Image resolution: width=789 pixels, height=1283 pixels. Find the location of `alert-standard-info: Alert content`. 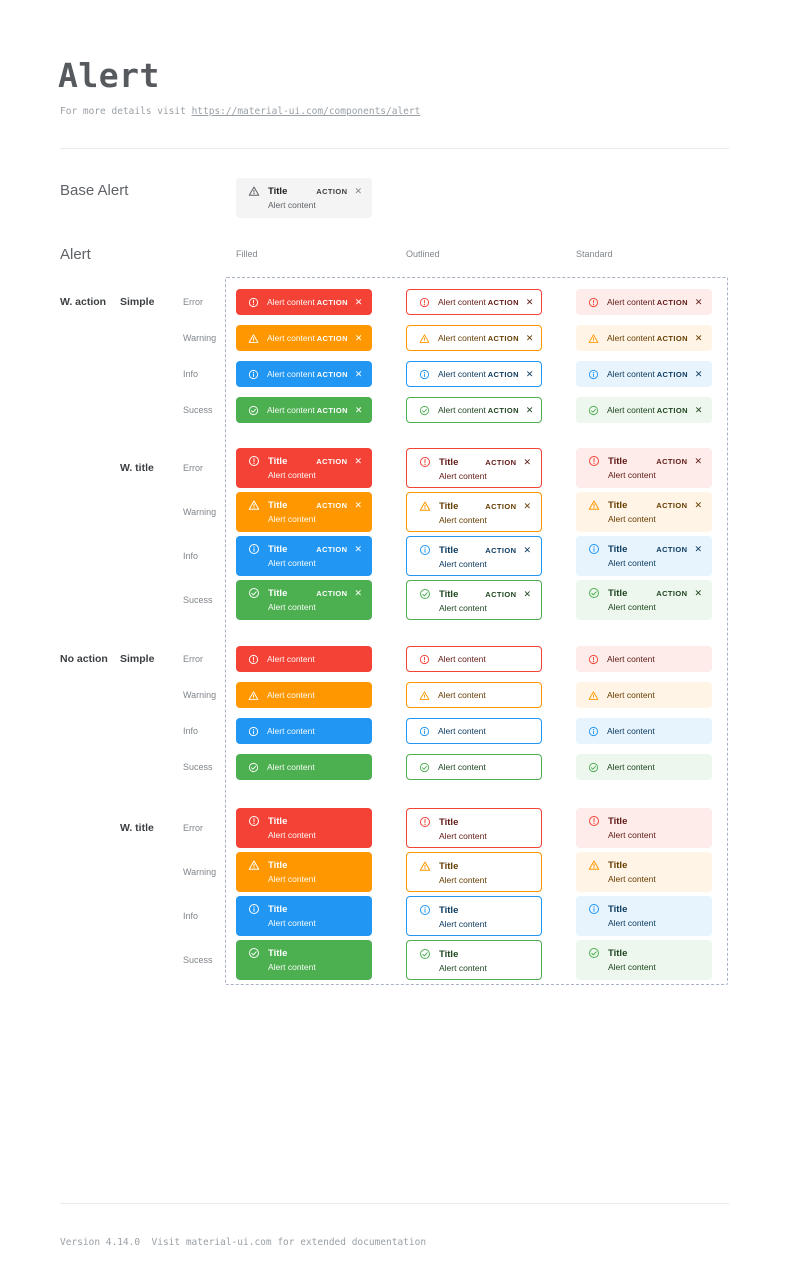

alert-standard-info: Alert content is located at coordinates (644, 731).